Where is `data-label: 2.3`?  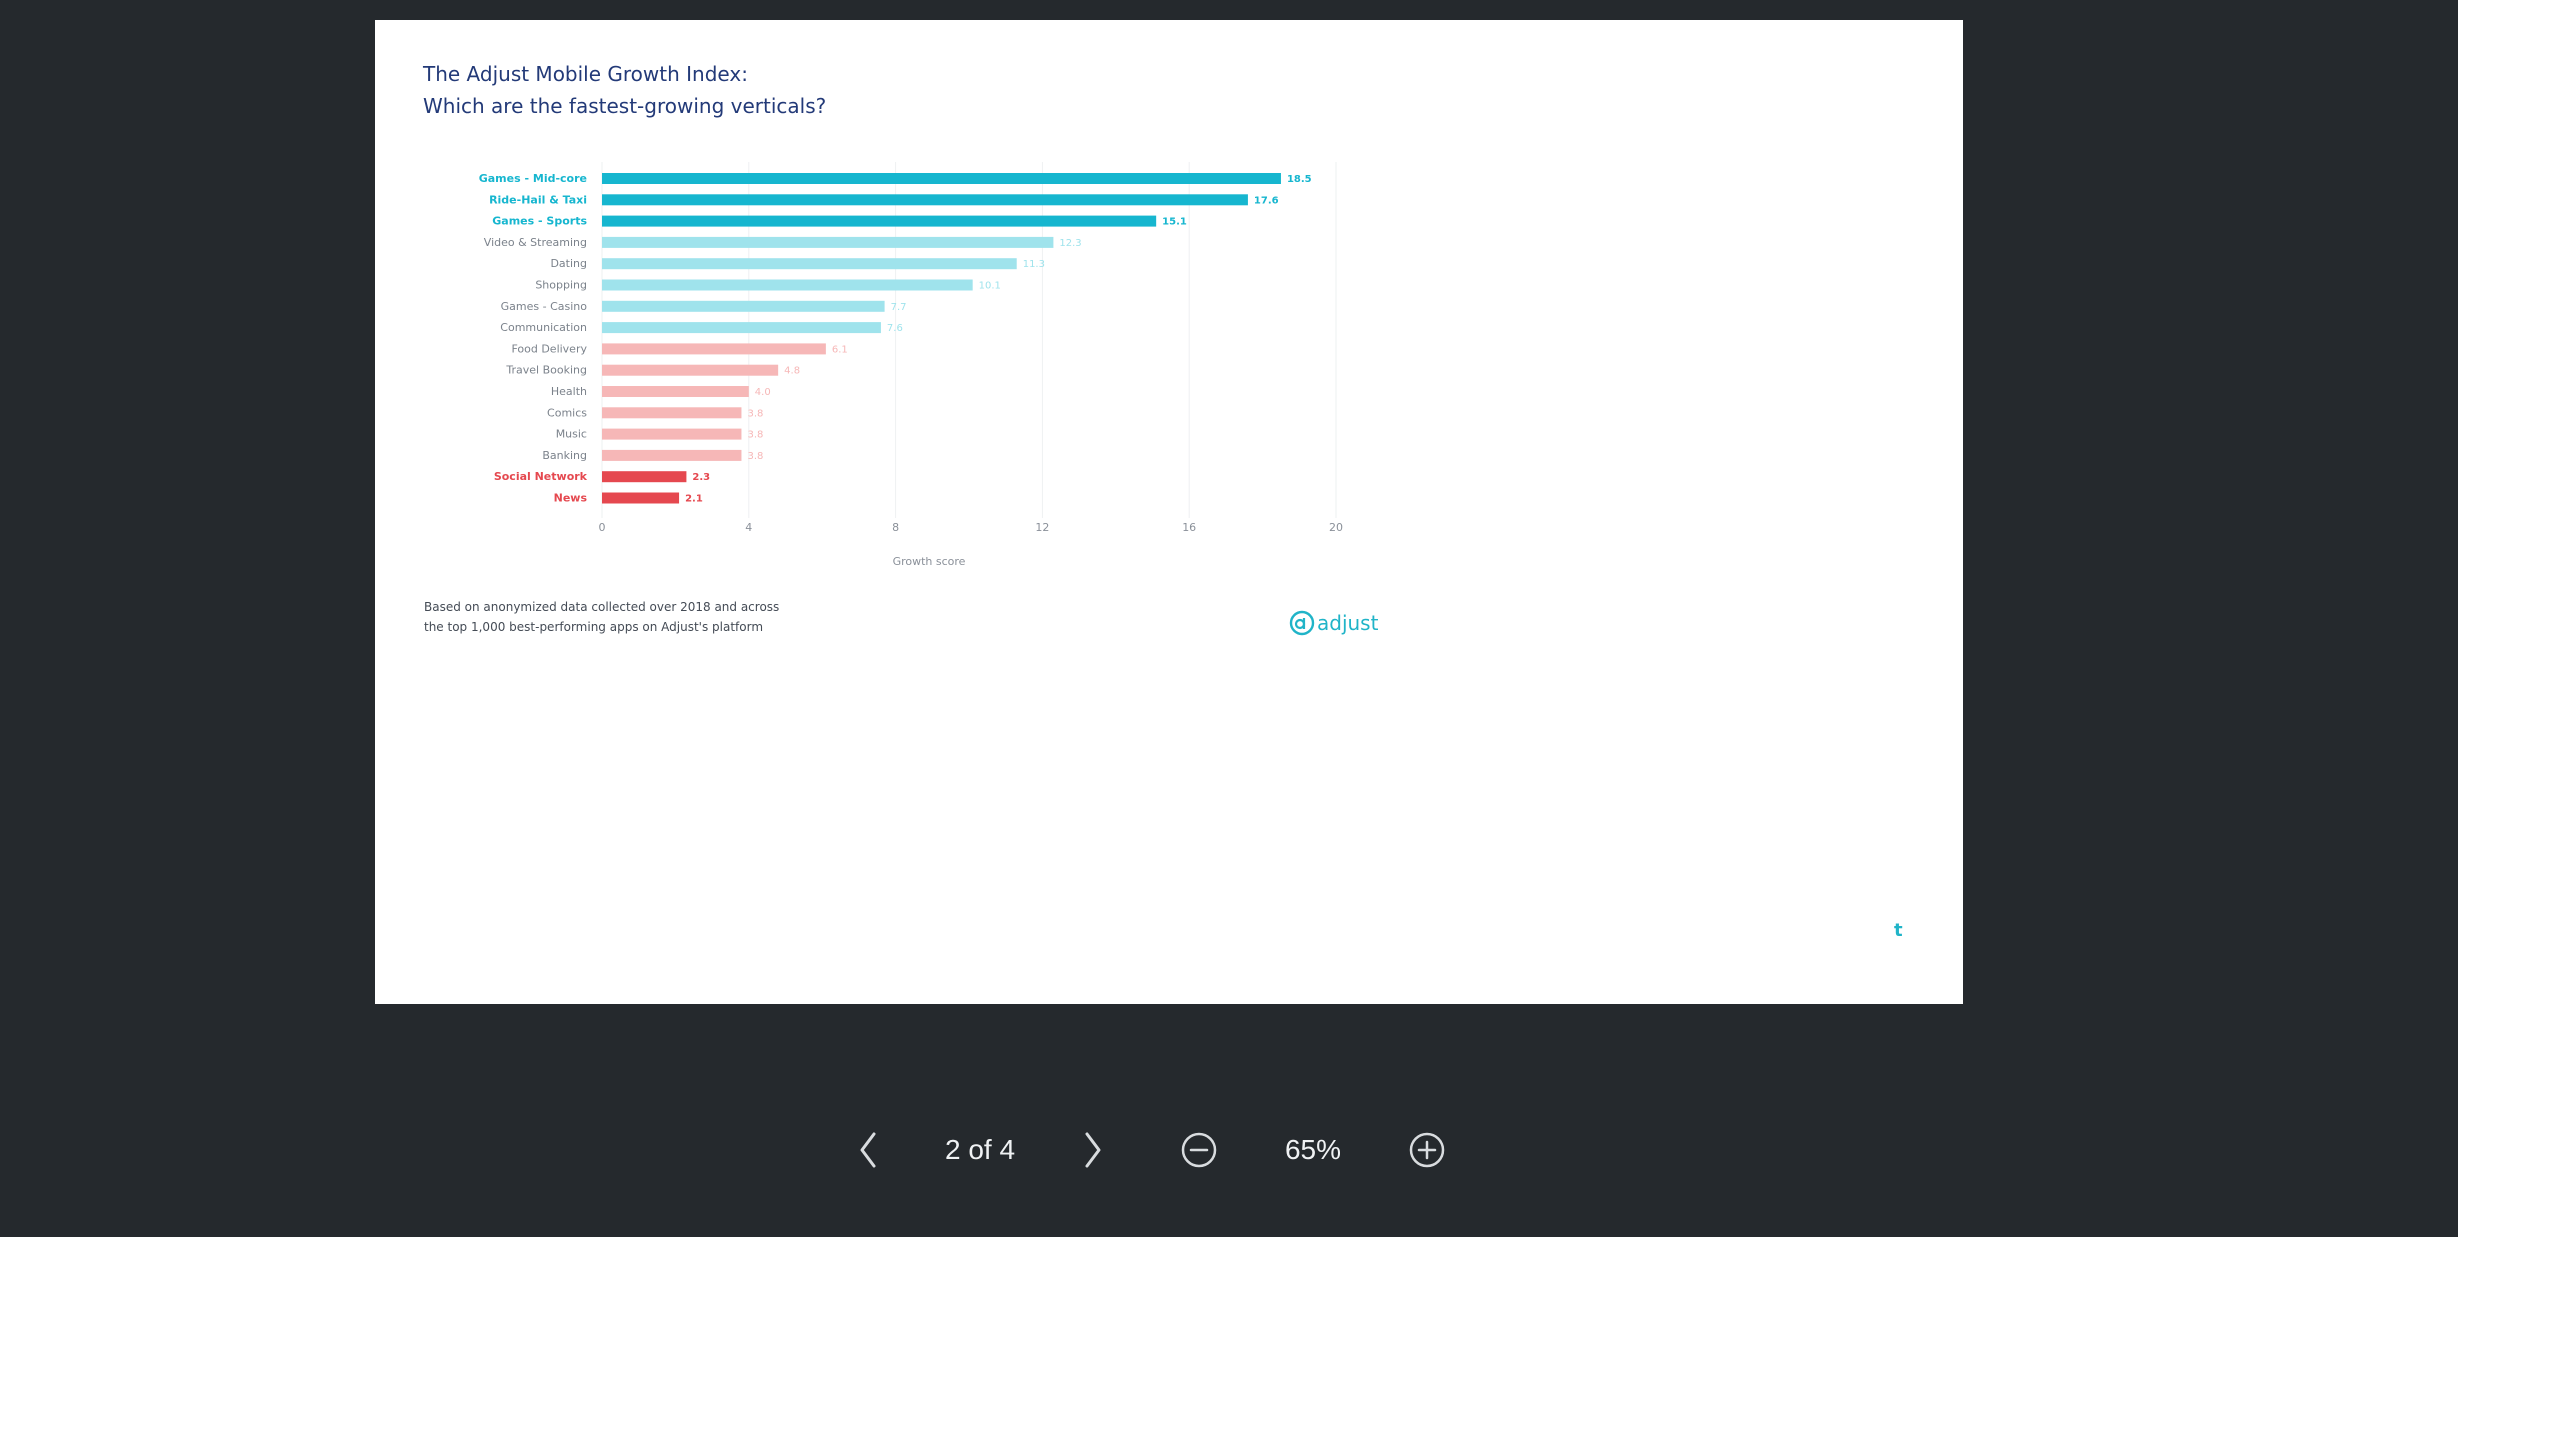
data-label: 2.3 is located at coordinates (701, 477).